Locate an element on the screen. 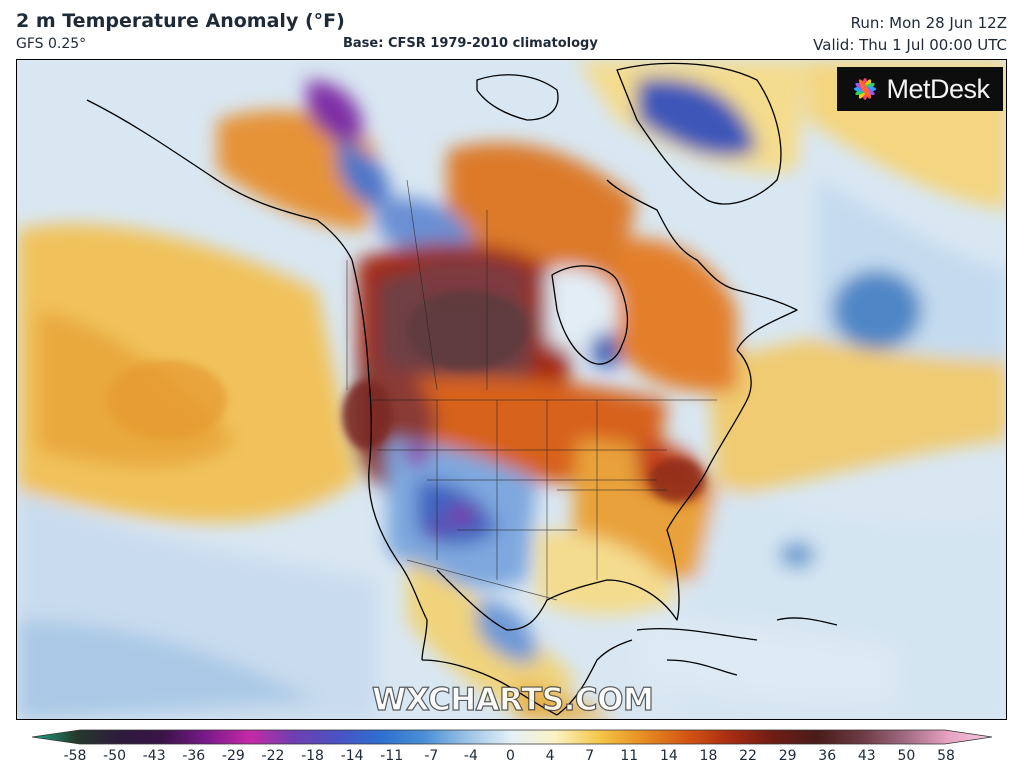  climatology-base-label: Base: CFSR 1979-2010 climatology is located at coordinates (470, 43).